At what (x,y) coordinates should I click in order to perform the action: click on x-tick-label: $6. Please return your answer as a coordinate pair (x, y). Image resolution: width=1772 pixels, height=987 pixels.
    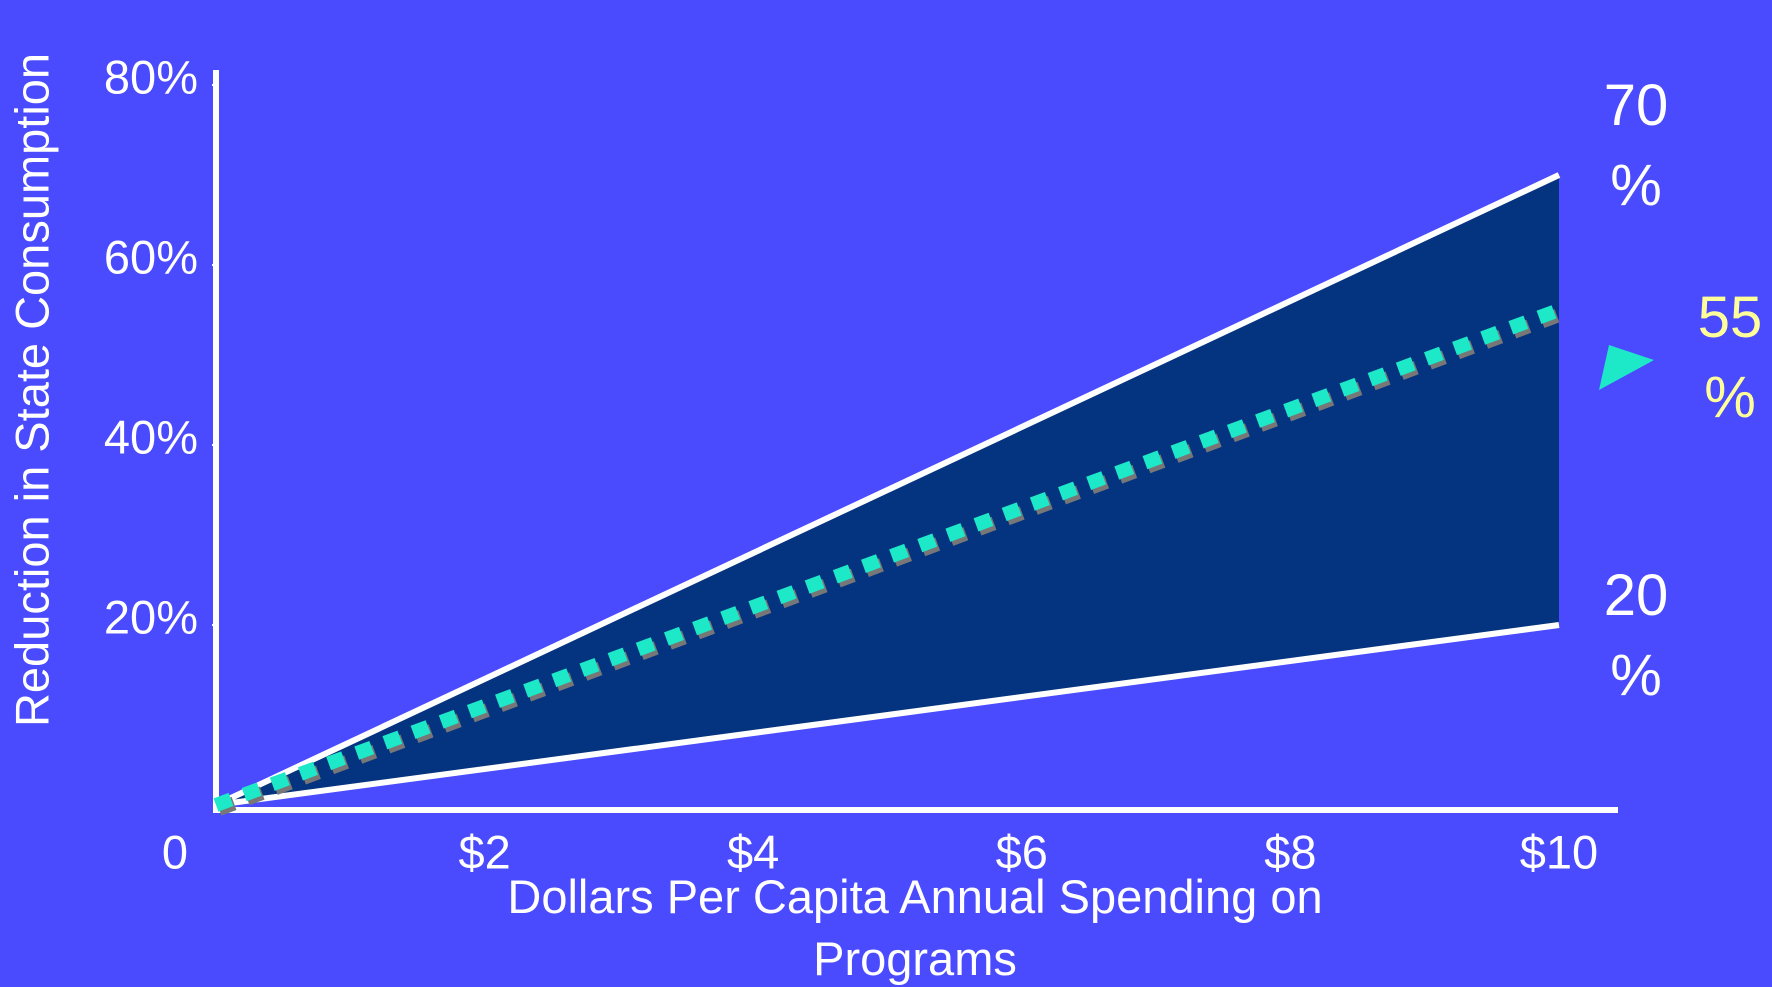
    Looking at the image, I should click on (1022, 851).